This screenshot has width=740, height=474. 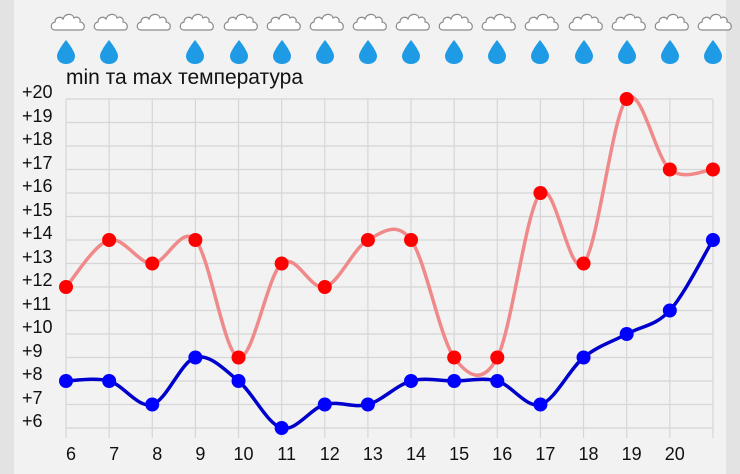 I want to click on y-tick-label: +10, so click(x=37, y=327).